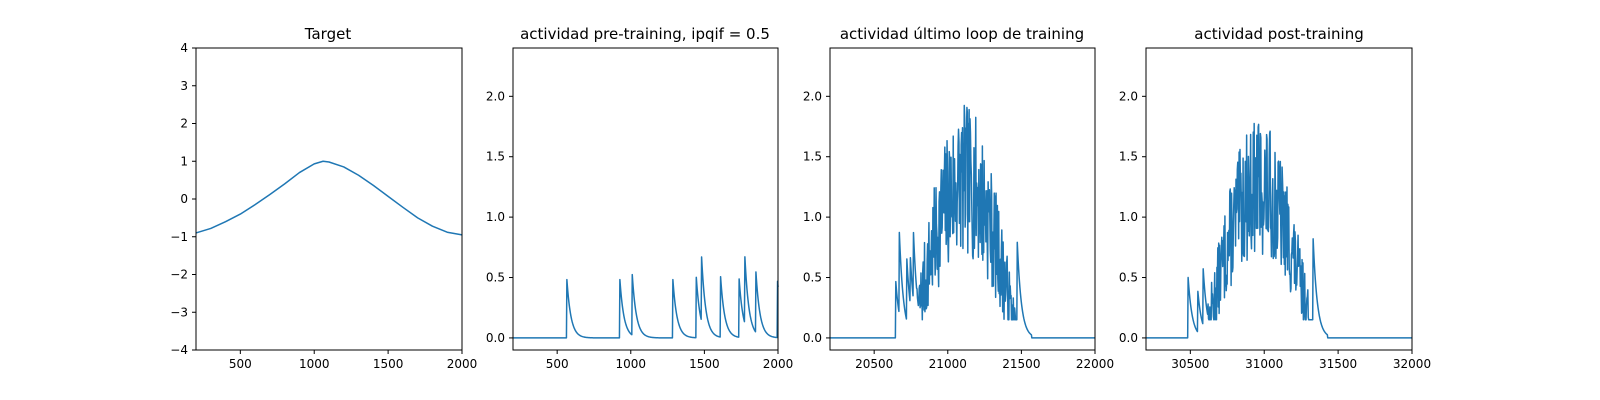  I want to click on axes-ticks: 500 1000 1500 2000 0.0 0.5 1.0 1.5 2.0, so click(639, 230).